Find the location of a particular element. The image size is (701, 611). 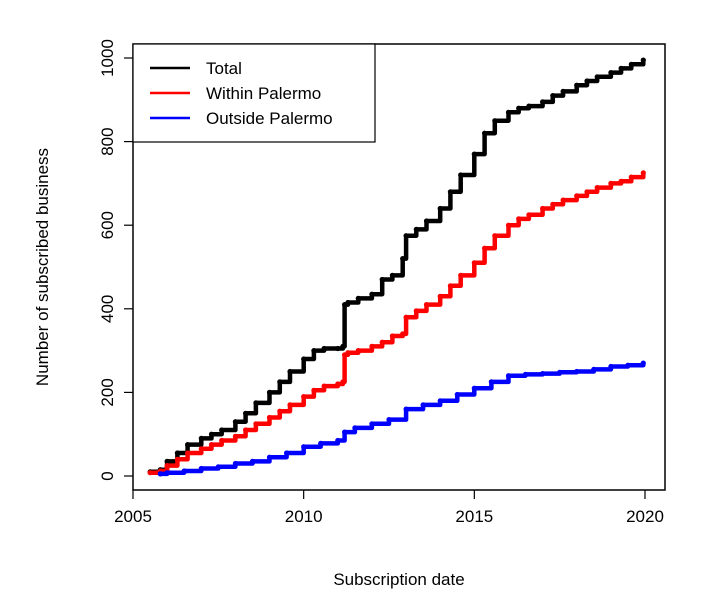

legend: Total Within Palermo Outside Palermo is located at coordinates (254, 93).